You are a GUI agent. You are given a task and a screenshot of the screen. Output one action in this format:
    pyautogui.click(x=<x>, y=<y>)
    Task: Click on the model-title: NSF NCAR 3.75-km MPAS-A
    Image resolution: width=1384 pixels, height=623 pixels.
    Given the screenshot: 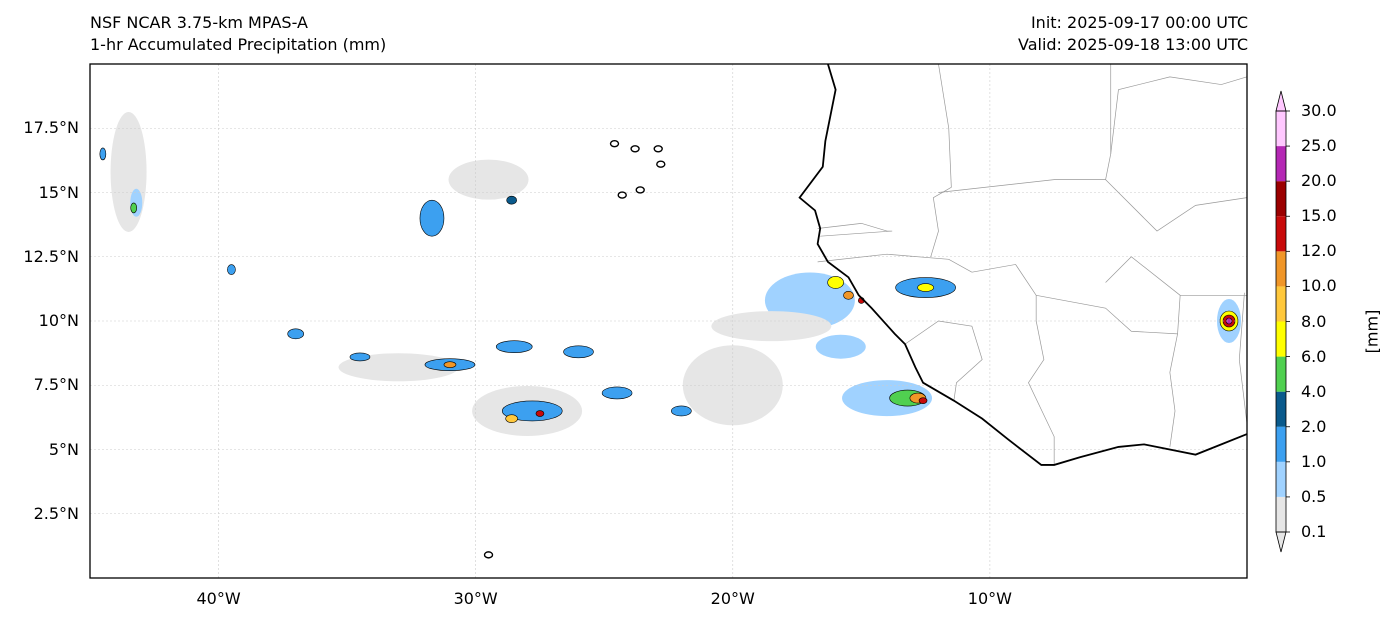 What is the action you would take?
    pyautogui.click(x=199, y=22)
    